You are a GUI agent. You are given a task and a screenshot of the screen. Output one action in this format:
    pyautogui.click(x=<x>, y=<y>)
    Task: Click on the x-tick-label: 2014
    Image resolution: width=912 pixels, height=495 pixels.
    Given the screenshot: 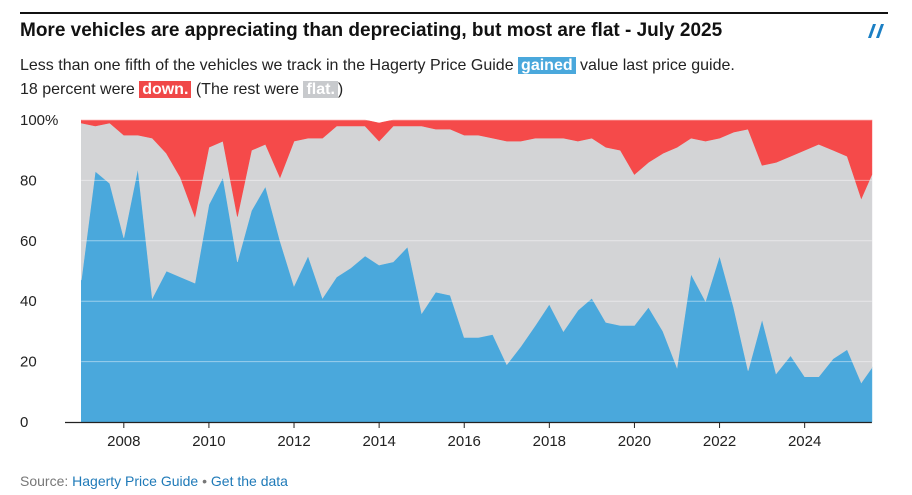 What is the action you would take?
    pyautogui.click(x=378, y=441)
    